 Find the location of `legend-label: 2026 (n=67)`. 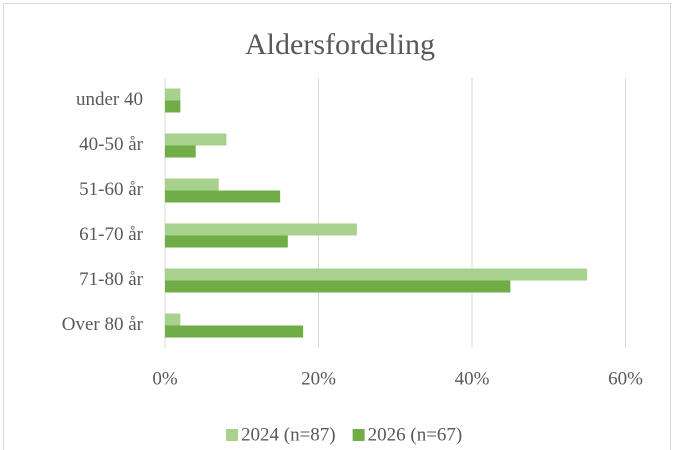

legend-label: 2026 (n=67) is located at coordinates (415, 434).